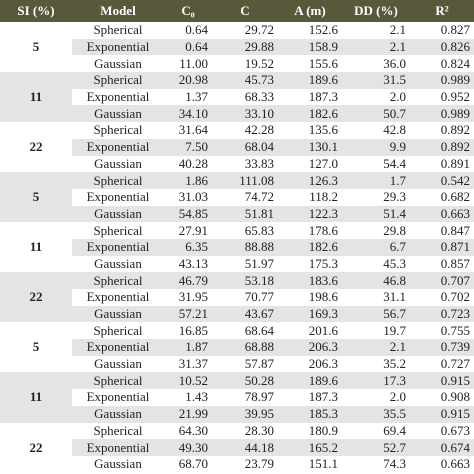 This screenshot has width=474, height=474. Describe the element at coordinates (310, 280) in the screenshot. I see `value-cell: 183.6` at that location.